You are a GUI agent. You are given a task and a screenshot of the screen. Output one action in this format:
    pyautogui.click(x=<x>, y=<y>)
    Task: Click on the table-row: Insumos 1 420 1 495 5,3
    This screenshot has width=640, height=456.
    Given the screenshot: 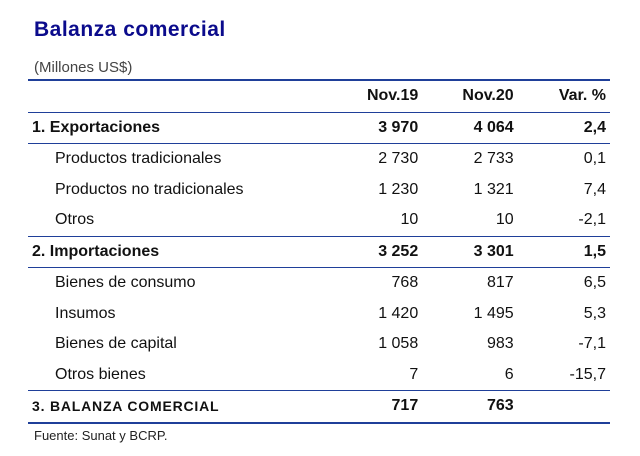 What is the action you would take?
    pyautogui.click(x=319, y=314)
    